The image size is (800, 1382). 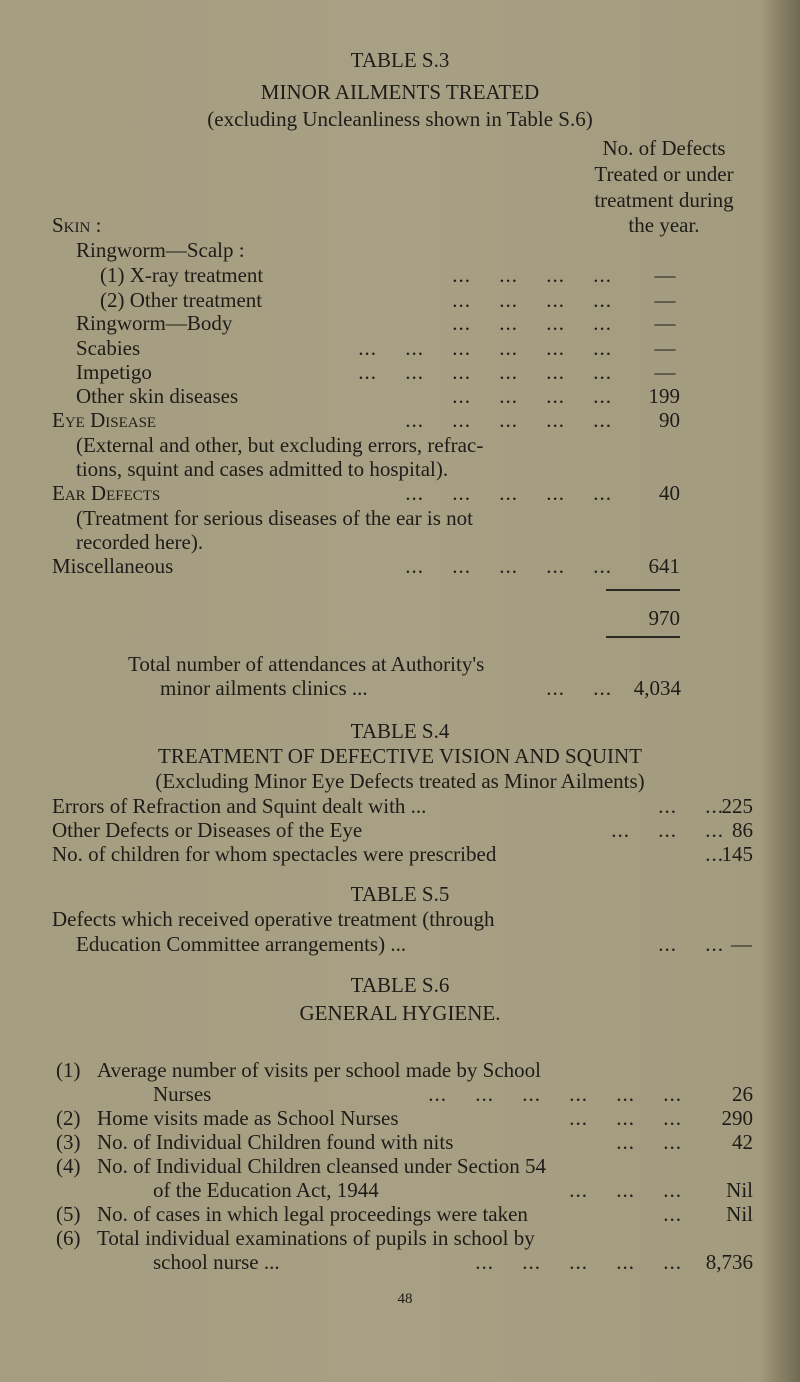 What do you see at coordinates (664, 396) in the screenshot?
I see `row-value: 199` at bounding box center [664, 396].